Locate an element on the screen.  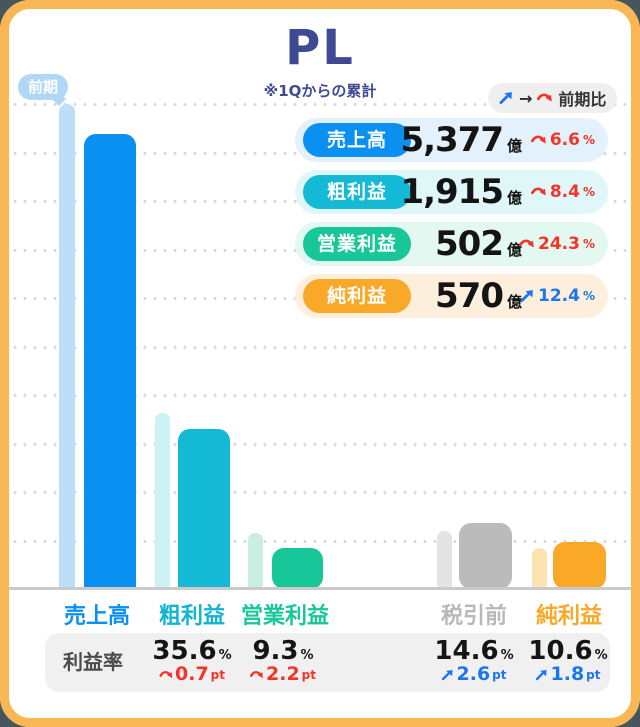
metric-value: 1,915 is located at coordinates (452, 192).